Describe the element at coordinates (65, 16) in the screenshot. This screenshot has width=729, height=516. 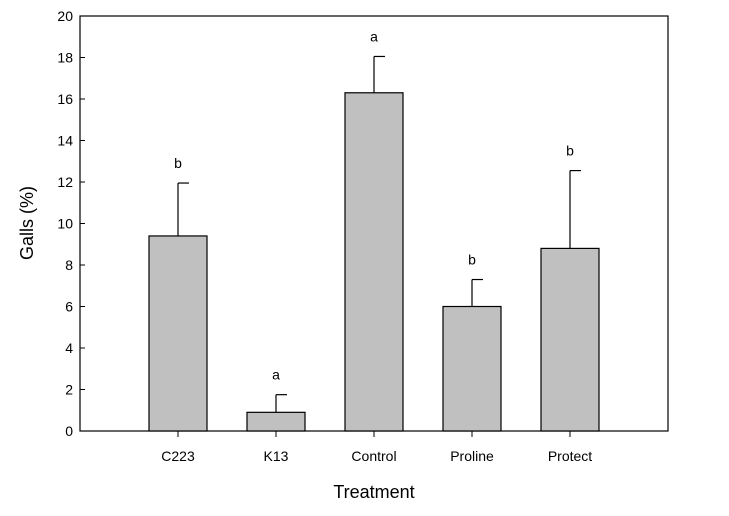
I see `y-tick-label: 20` at that location.